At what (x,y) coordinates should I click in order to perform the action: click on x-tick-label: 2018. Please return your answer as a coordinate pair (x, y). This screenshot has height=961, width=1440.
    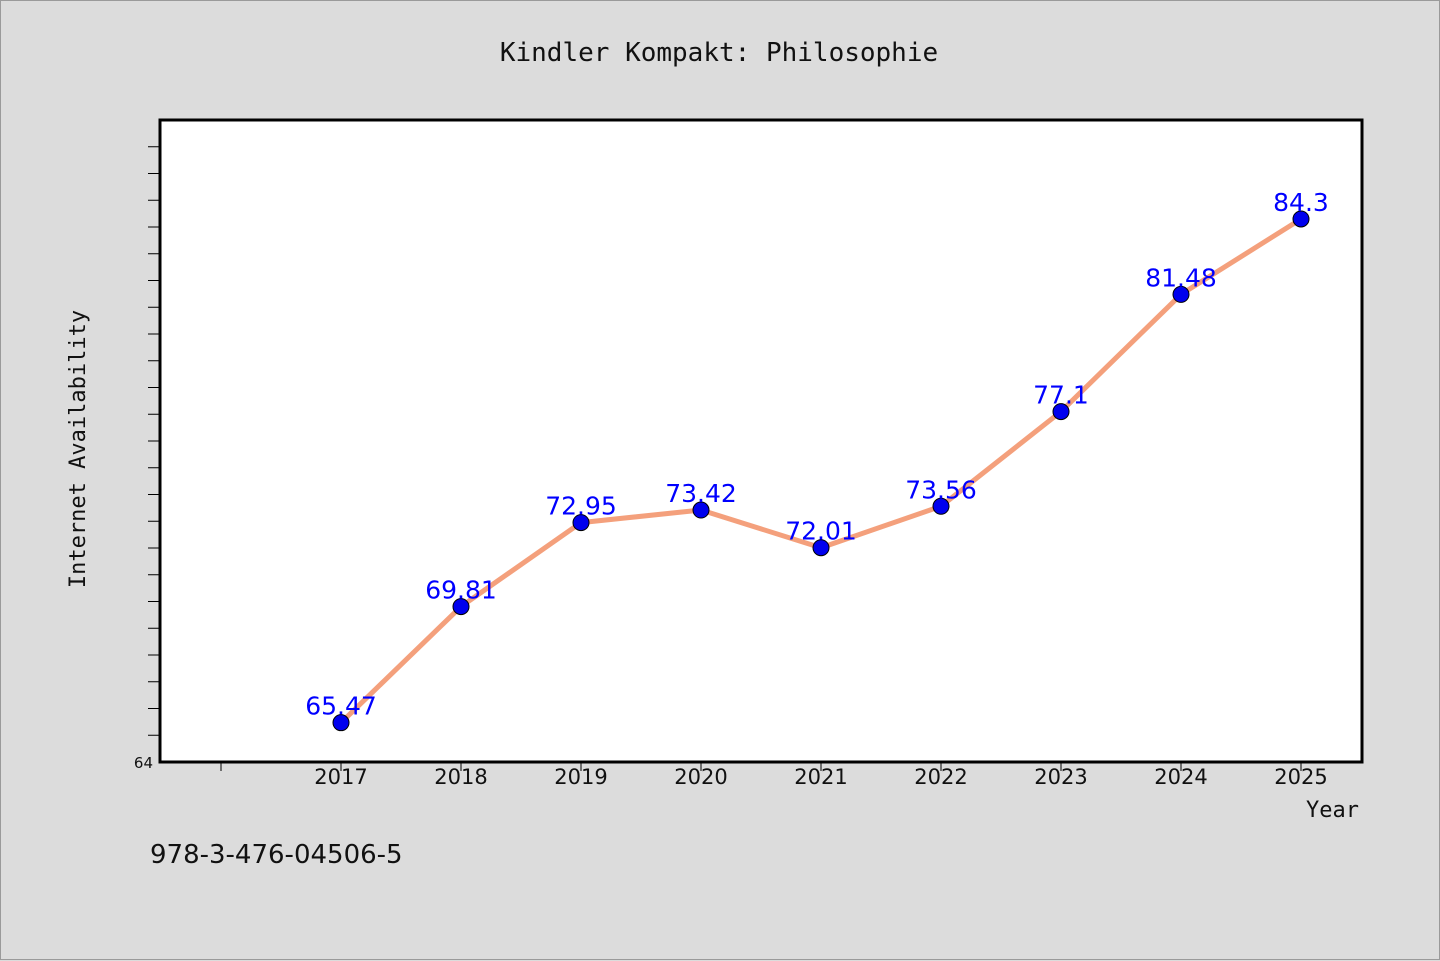
    Looking at the image, I should click on (460, 777).